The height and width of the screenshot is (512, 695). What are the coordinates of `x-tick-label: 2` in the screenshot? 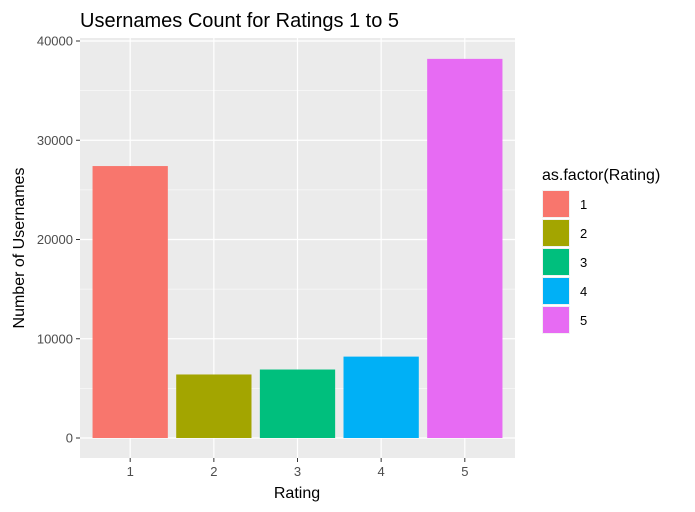 It's located at (213, 471).